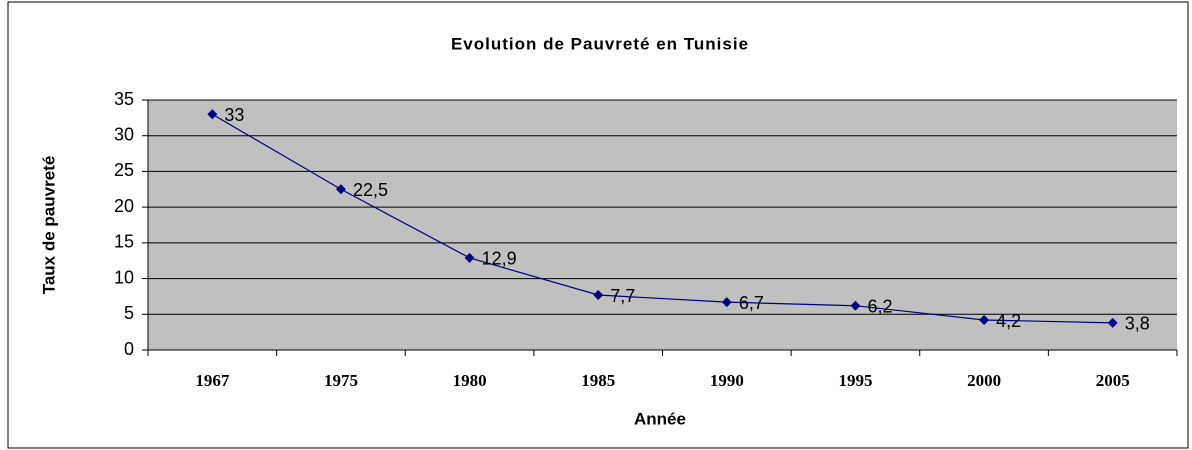  I want to click on y-tick-label: 10, so click(124, 277).